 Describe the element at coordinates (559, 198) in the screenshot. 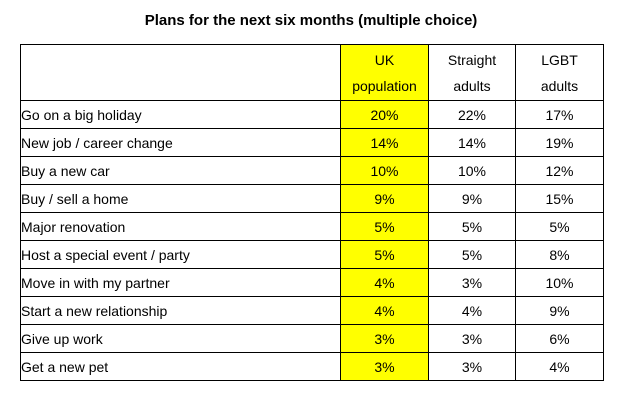

I see `lgbt-value: 15%` at that location.